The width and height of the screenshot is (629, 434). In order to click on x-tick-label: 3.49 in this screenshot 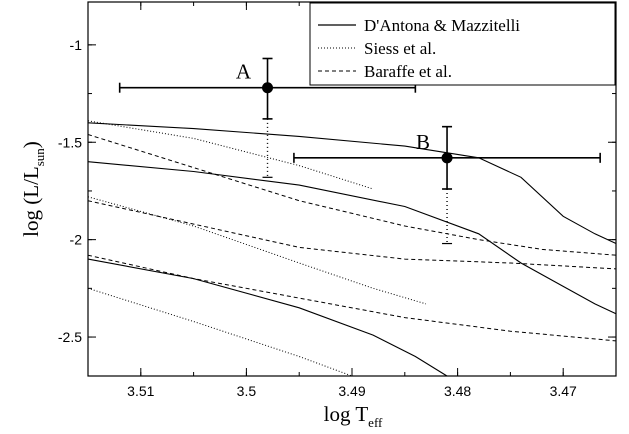, I will do `click(351, 391)`.